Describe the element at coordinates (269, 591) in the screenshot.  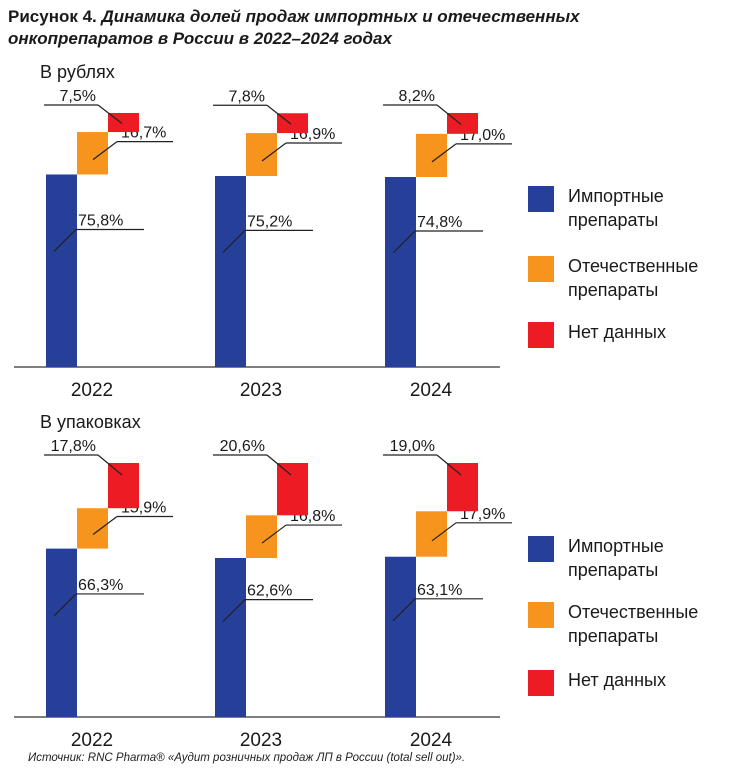
I see `data-label-imported-2023: 62,6%` at that location.